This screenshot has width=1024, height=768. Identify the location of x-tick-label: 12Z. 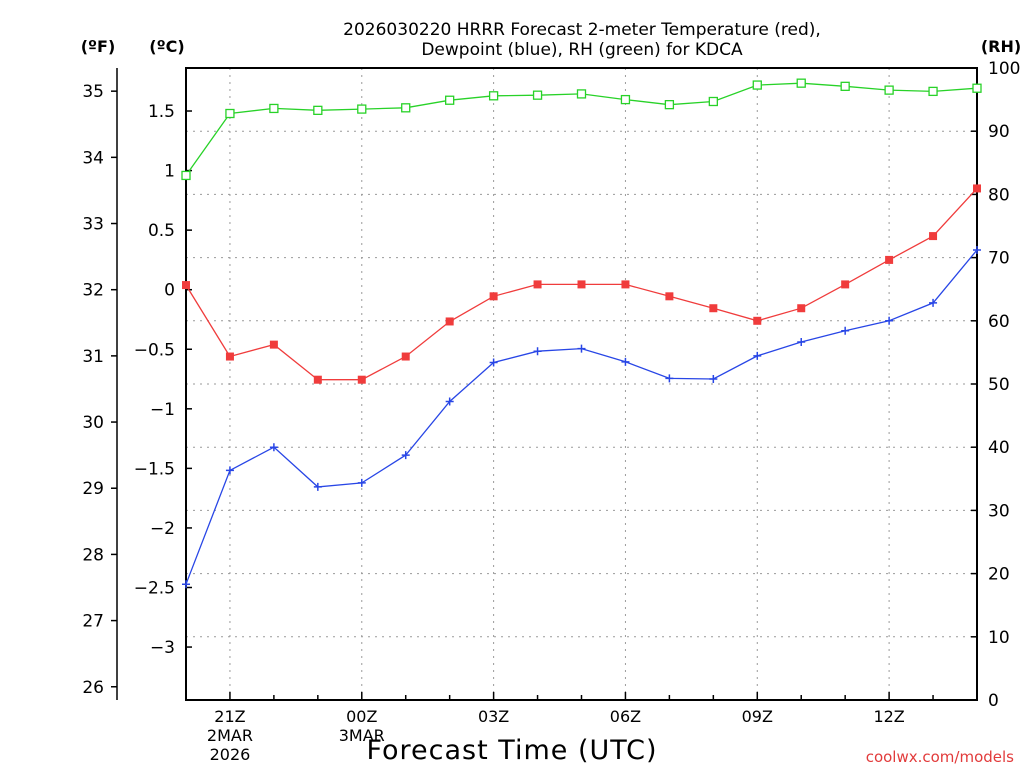
(888, 716).